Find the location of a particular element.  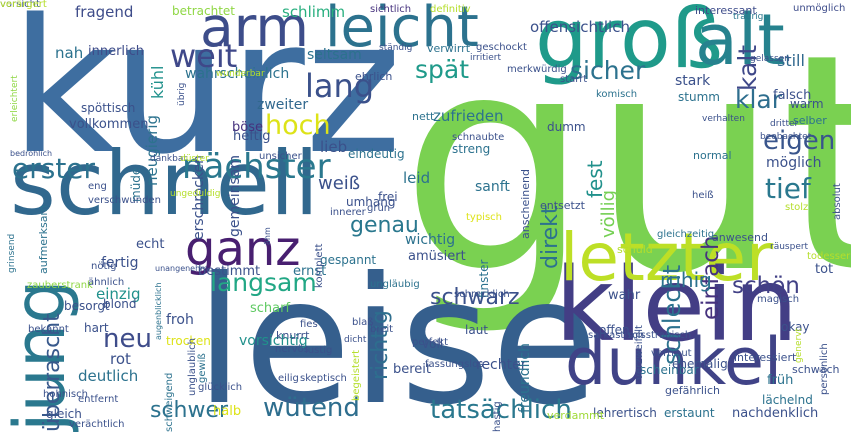

word-wahr: wahr is located at coordinates (624, 295).